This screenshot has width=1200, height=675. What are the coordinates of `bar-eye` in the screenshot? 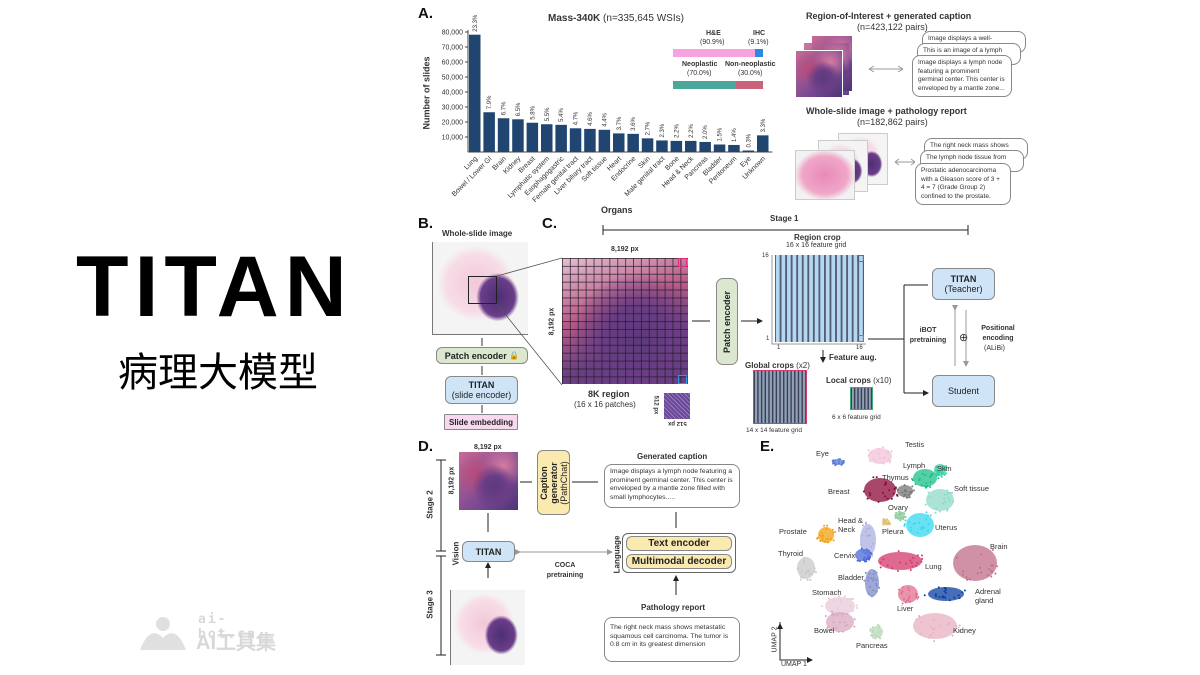 It's located at (748, 151).